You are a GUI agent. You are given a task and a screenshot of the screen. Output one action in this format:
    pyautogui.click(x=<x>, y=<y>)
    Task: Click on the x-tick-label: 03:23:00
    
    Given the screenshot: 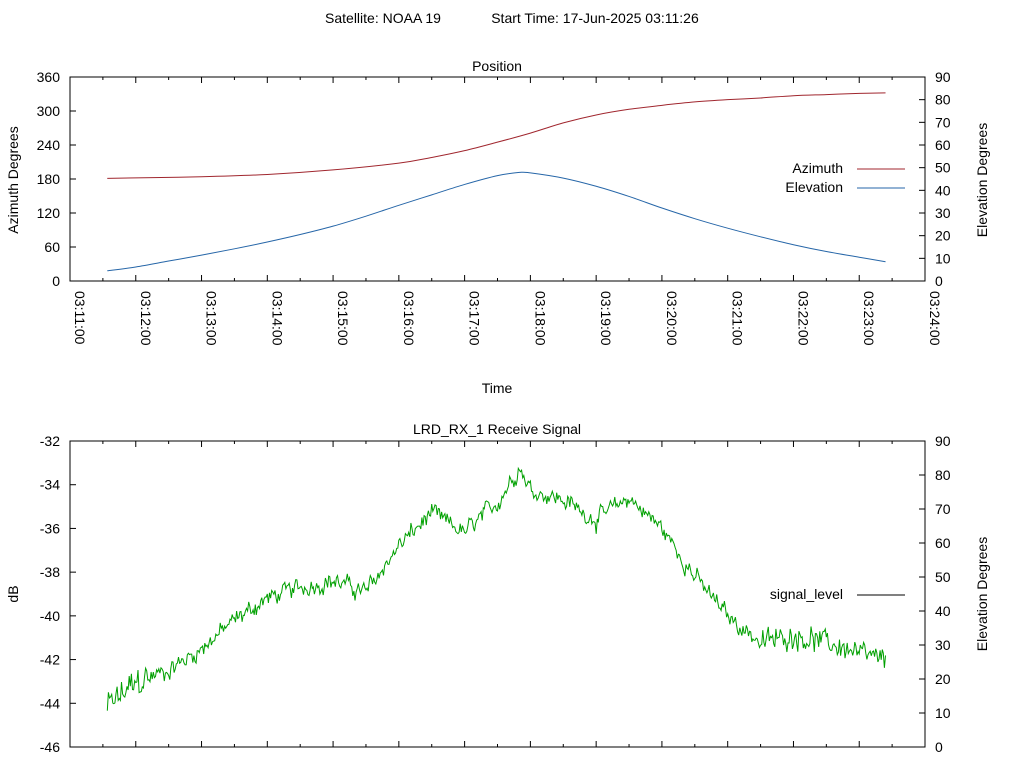 What is the action you would take?
    pyautogui.click(x=869, y=318)
    